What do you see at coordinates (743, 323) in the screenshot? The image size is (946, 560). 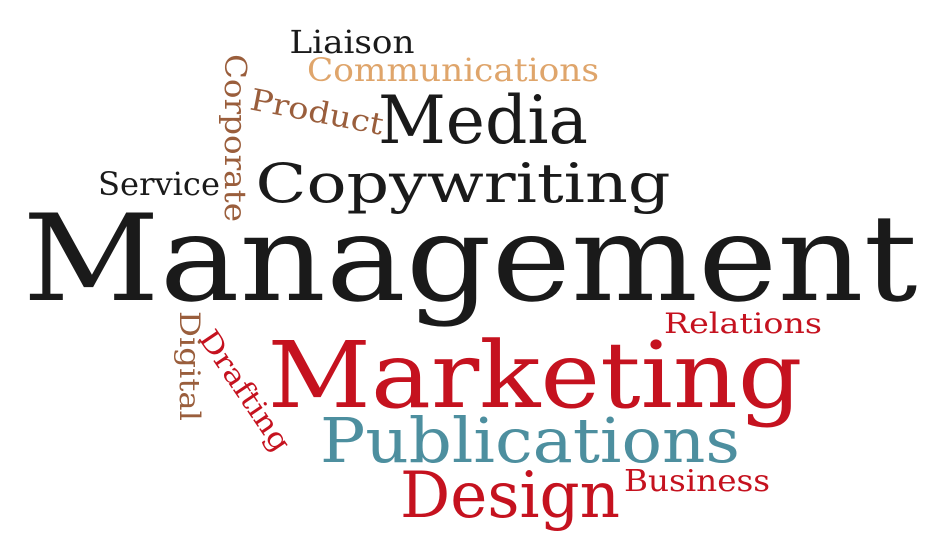 I see `word-relations: Relations` at bounding box center [743, 323].